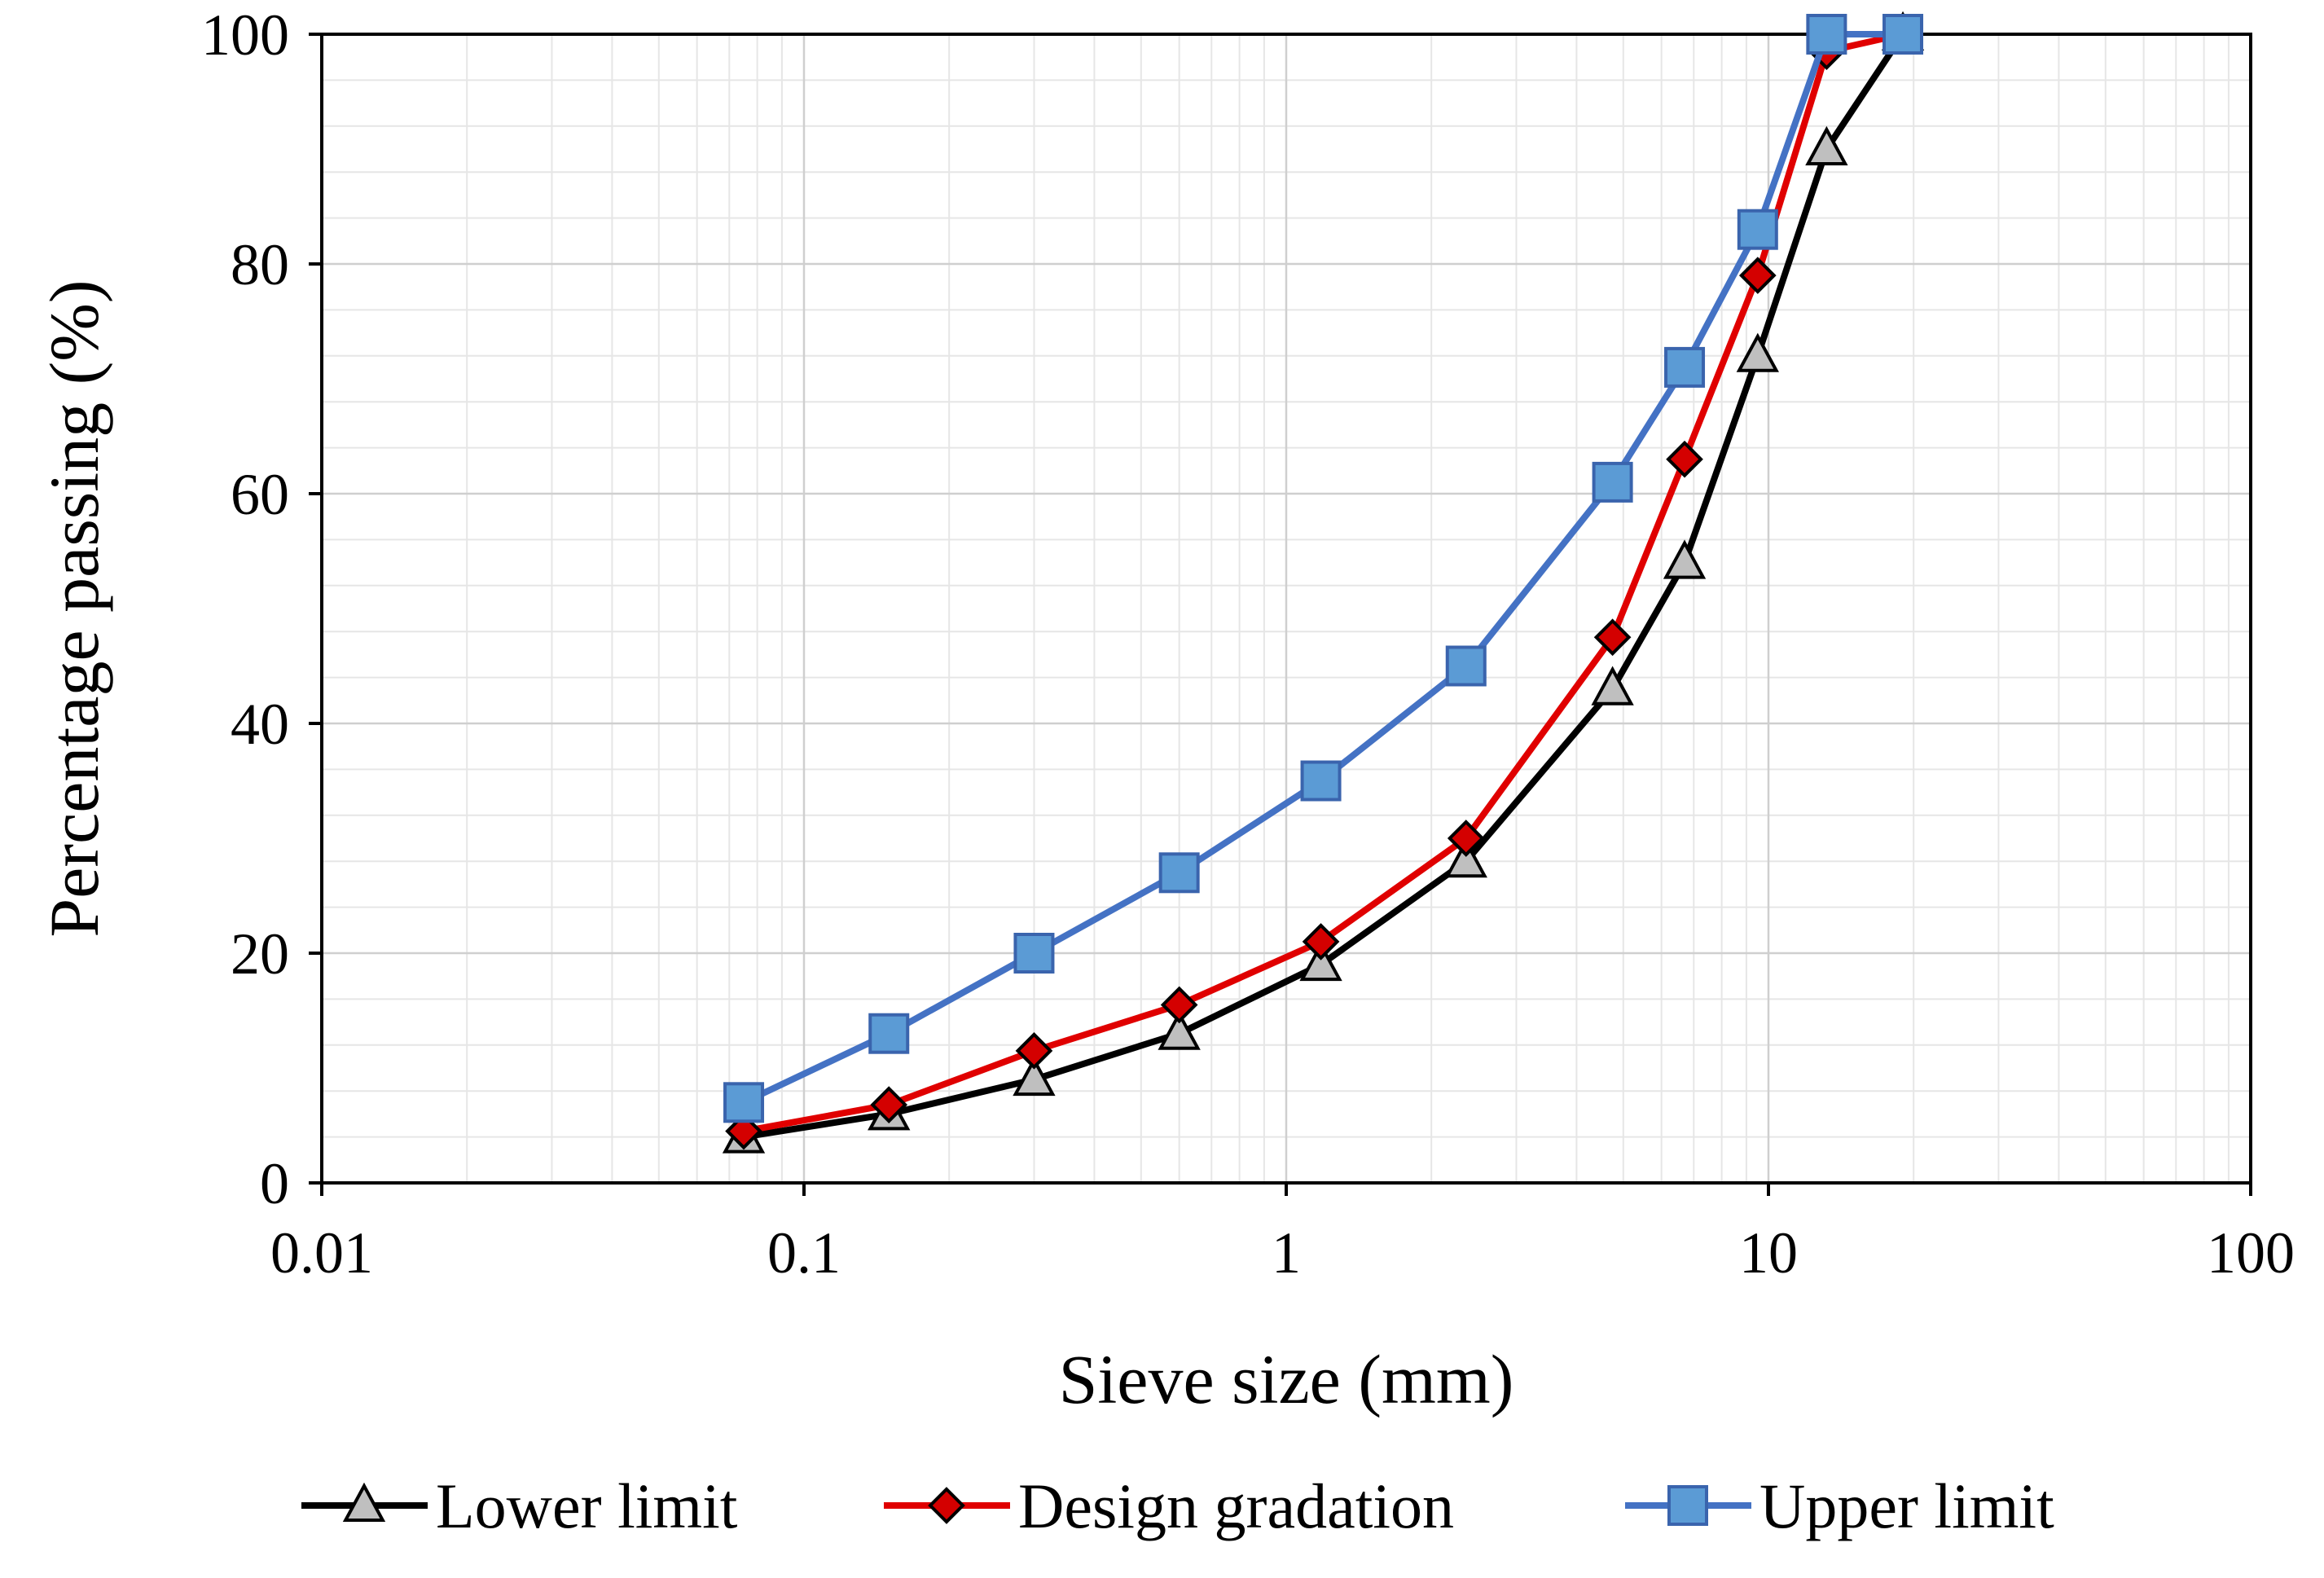  I want to click on y-tick-label: 0, so click(274, 1183).